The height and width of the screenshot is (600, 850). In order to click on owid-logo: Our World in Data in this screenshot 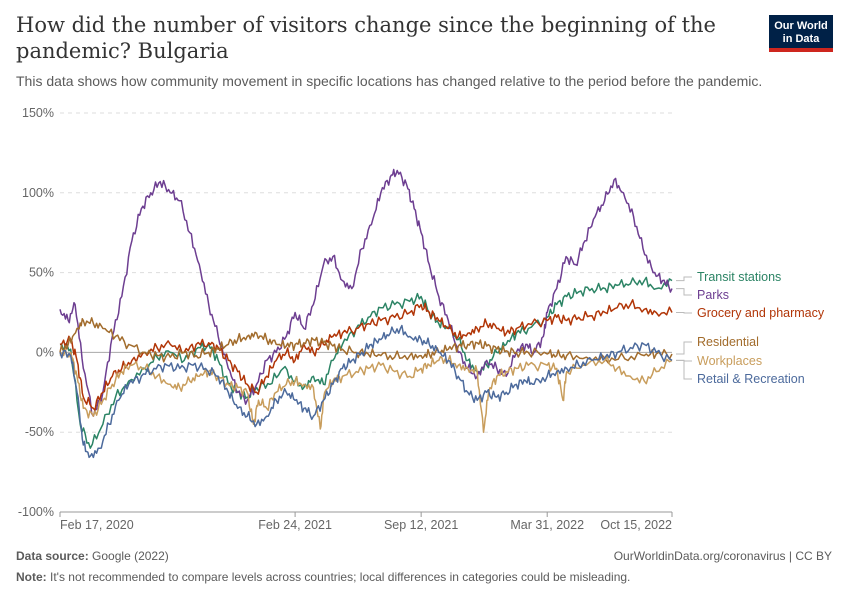, I will do `click(801, 33)`.